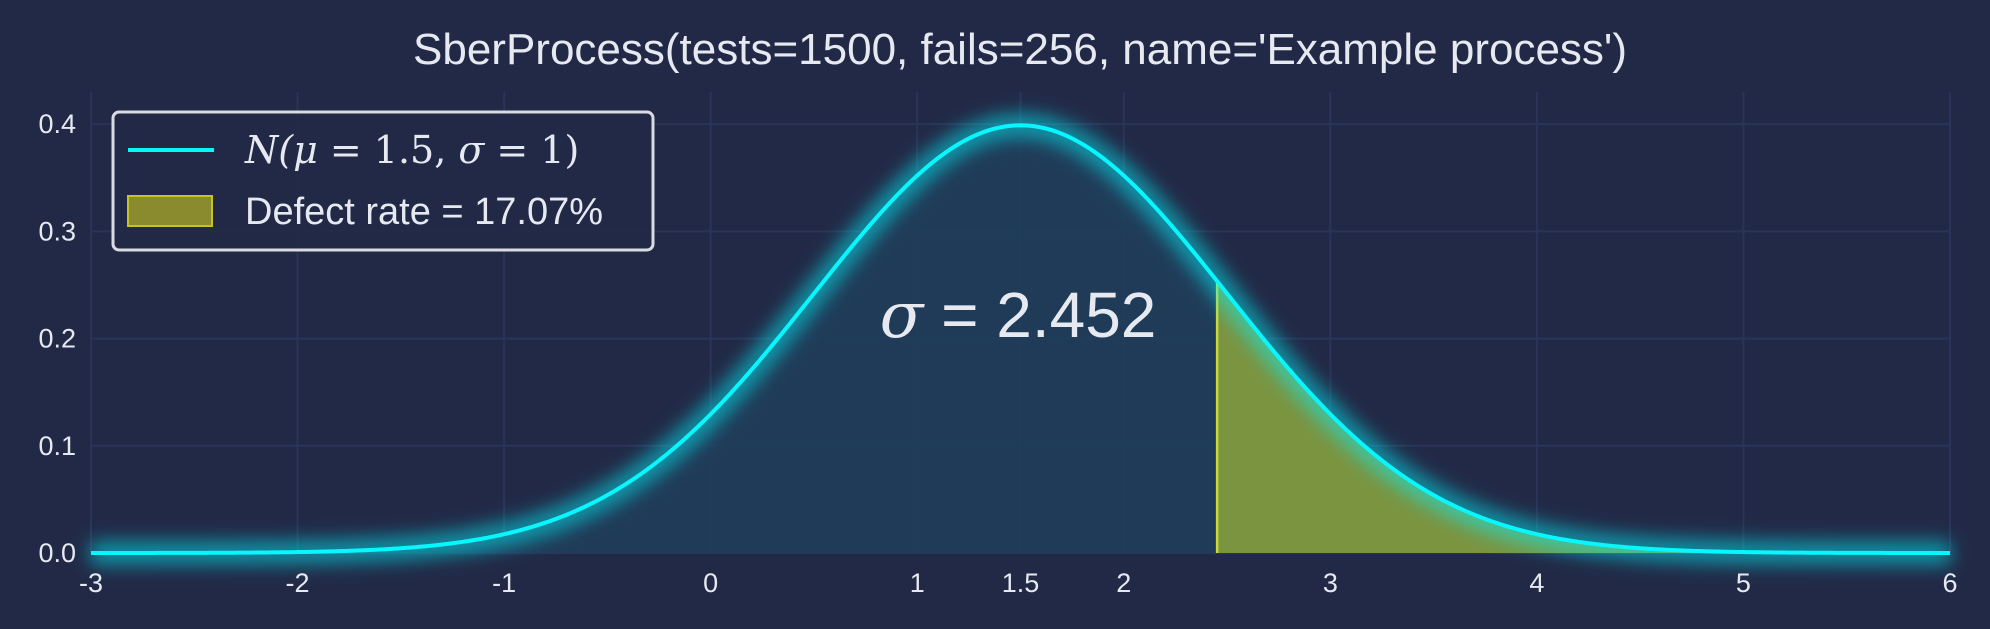 This screenshot has height=629, width=1990. What do you see at coordinates (57, 124) in the screenshot?
I see `y-tick-label: 0.4` at bounding box center [57, 124].